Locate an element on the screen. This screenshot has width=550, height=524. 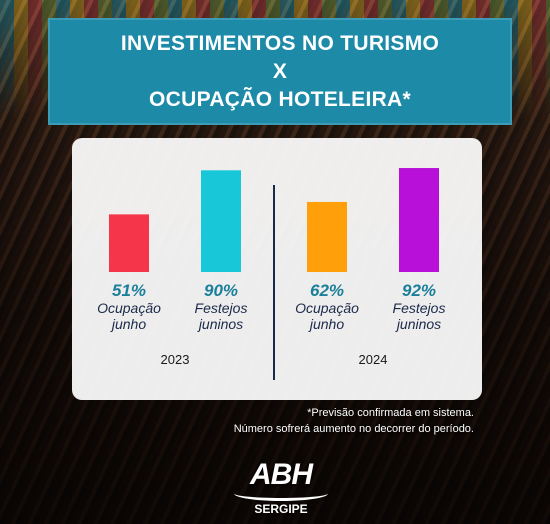
value-label-2023-2: 90% is located at coordinates (221, 290).